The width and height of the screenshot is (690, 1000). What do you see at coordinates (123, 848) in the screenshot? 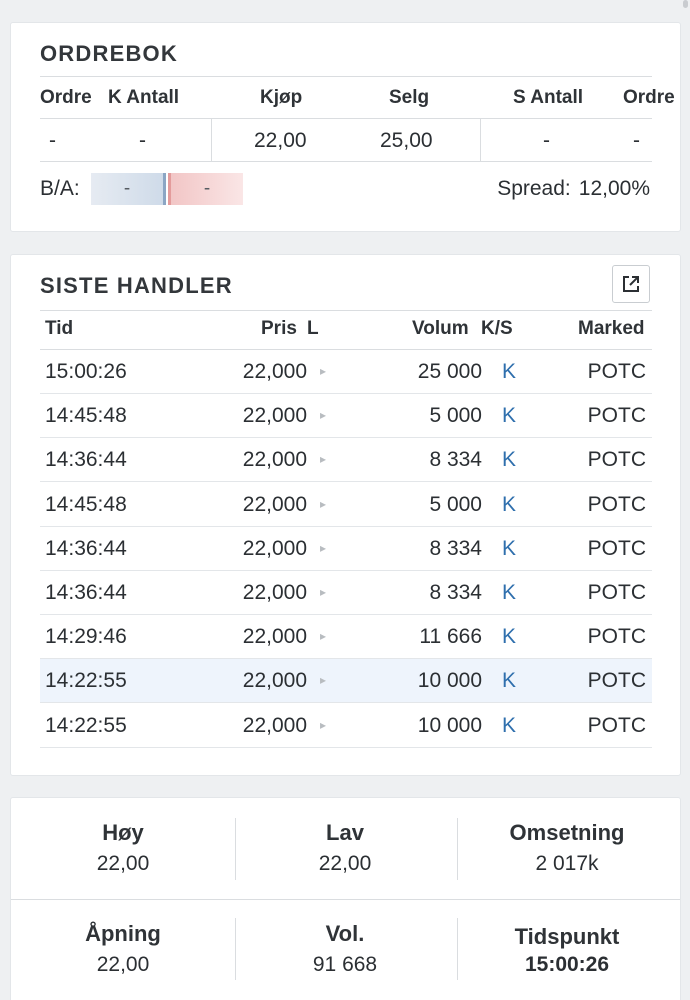
I see `stat-high: Høy 22,00` at bounding box center [123, 848].